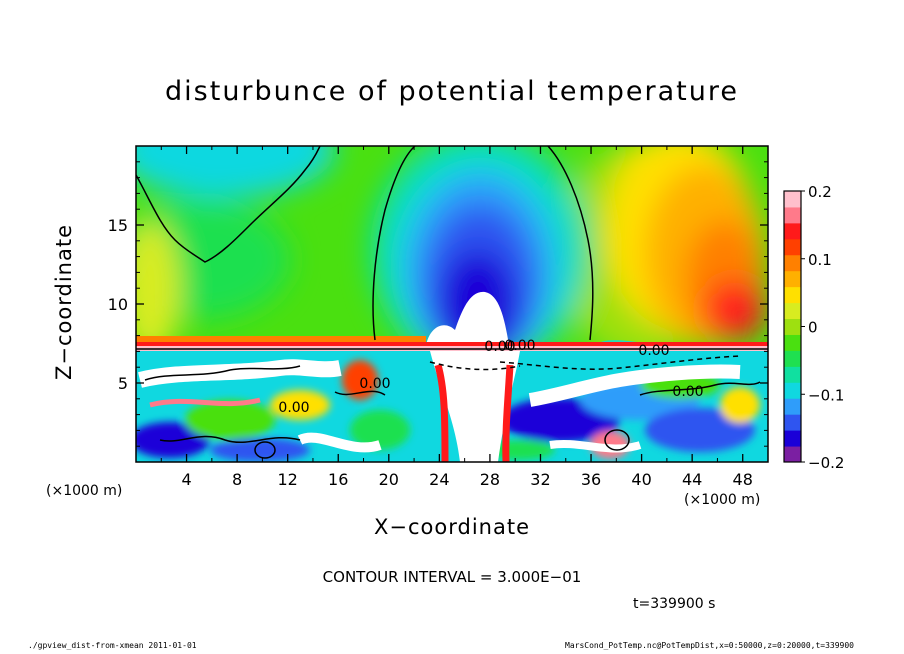  I want to click on x-tick-label-4: 20, so click(389, 479).